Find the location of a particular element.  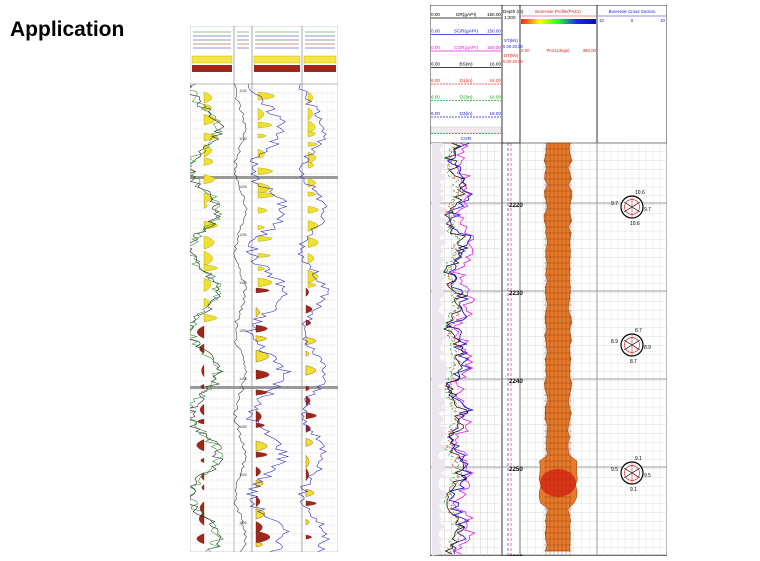

cross-right: 8.9 is located at coordinates (647, 348).